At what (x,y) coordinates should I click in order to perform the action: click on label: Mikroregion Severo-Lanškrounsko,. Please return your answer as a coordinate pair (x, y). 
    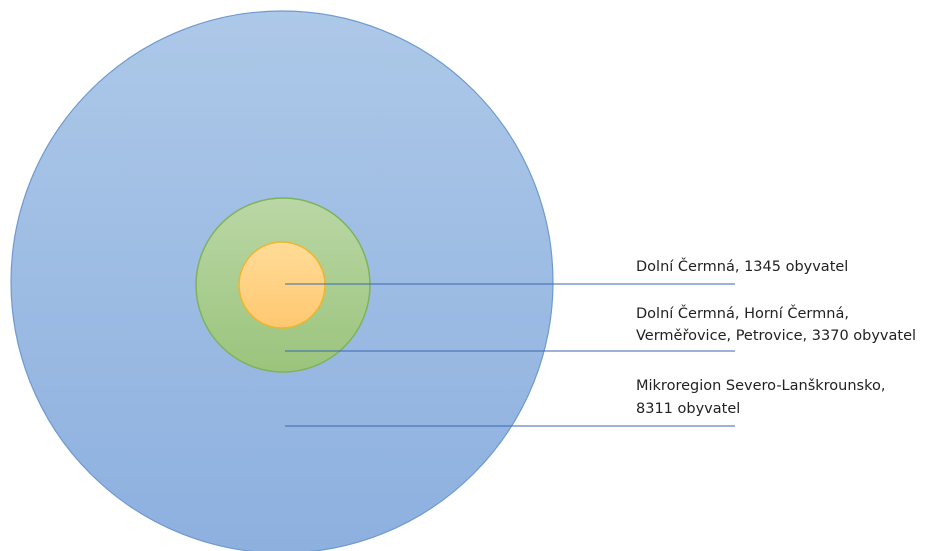
    Looking at the image, I should click on (760, 386).